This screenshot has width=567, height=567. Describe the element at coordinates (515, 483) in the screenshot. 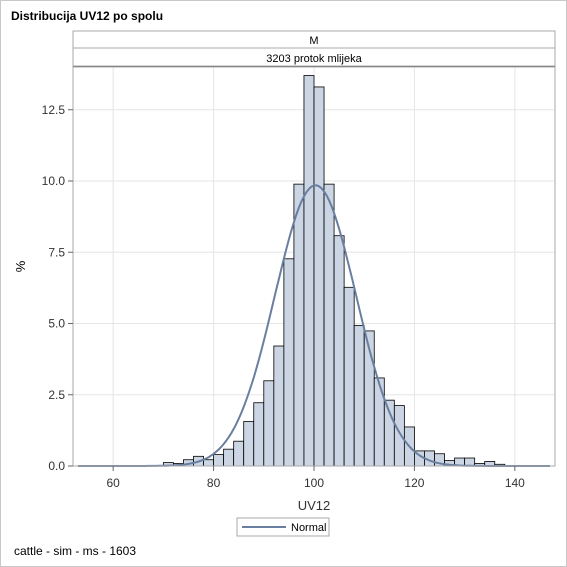

I see `x-tick-label: 140` at that location.